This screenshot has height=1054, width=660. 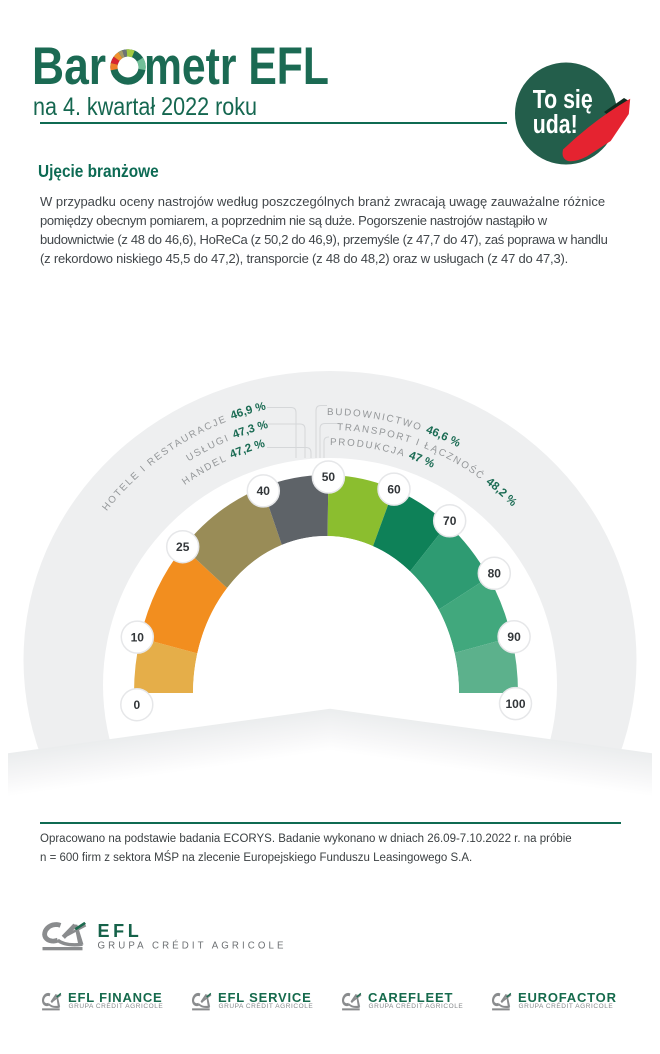 What do you see at coordinates (136, 705) in the screenshot?
I see `svg-text: 0` at bounding box center [136, 705].